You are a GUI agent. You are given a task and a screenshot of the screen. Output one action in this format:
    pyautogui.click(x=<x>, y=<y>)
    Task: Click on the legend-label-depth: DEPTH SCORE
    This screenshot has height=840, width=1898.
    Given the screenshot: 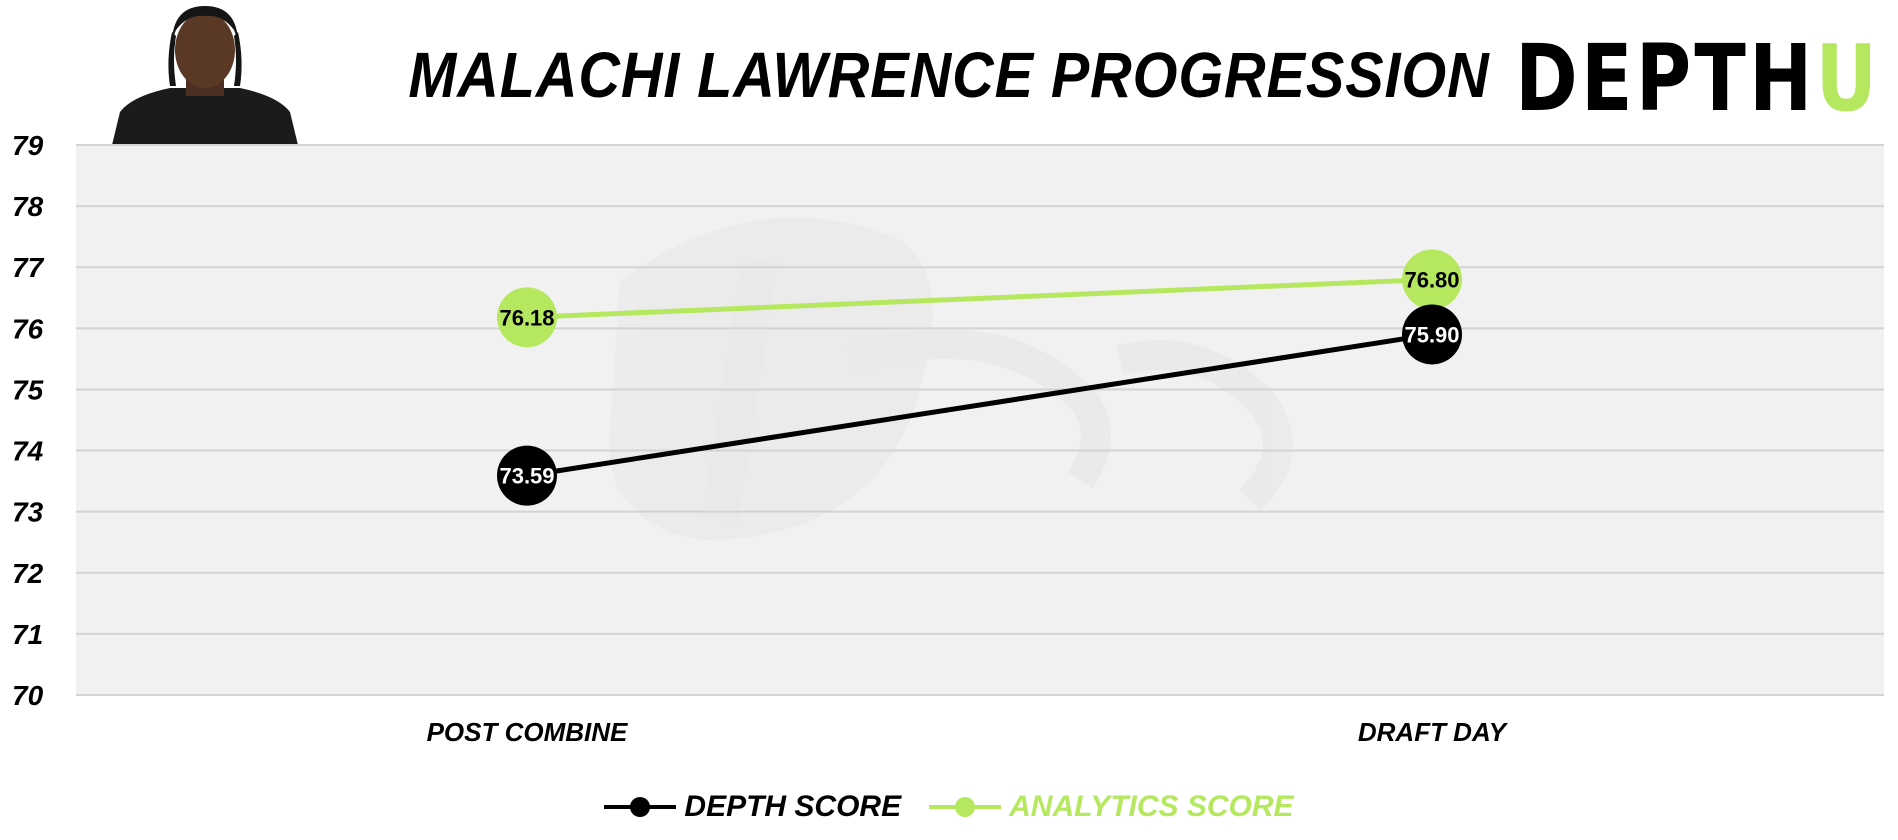 What is the action you would take?
    pyautogui.click(x=793, y=806)
    